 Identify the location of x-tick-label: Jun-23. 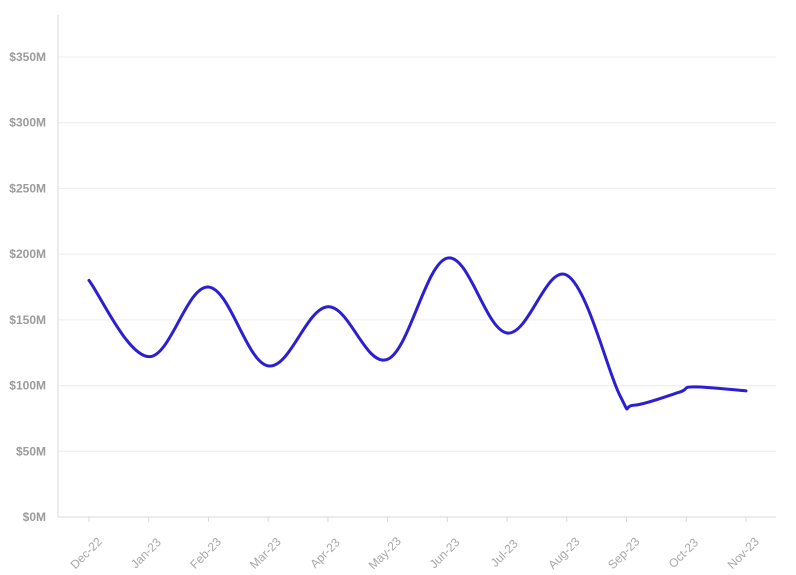
(445, 553).